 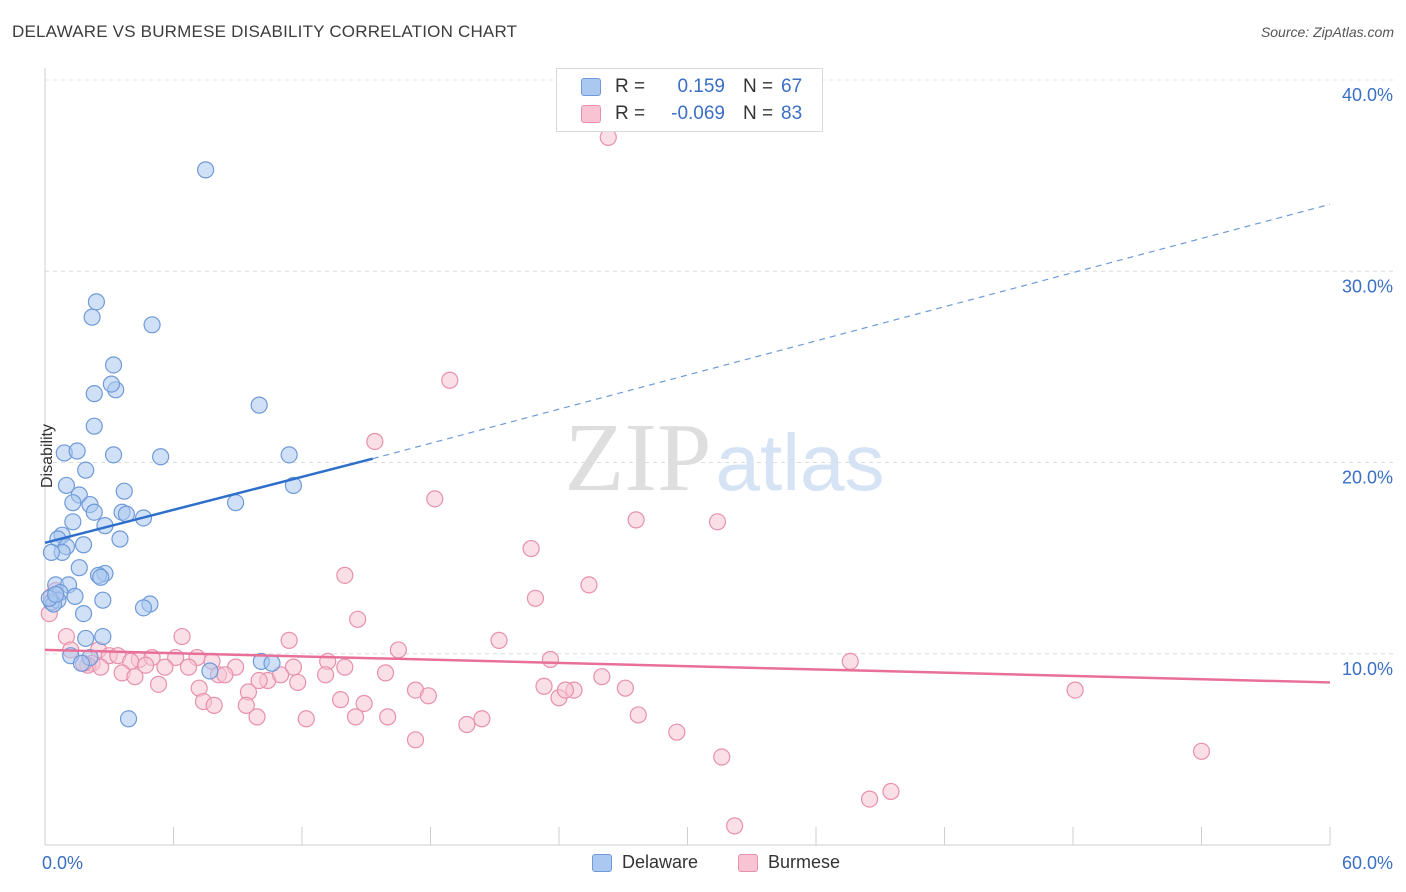 I want to click on legend-item-burmese: Burmese, so click(x=789, y=862).